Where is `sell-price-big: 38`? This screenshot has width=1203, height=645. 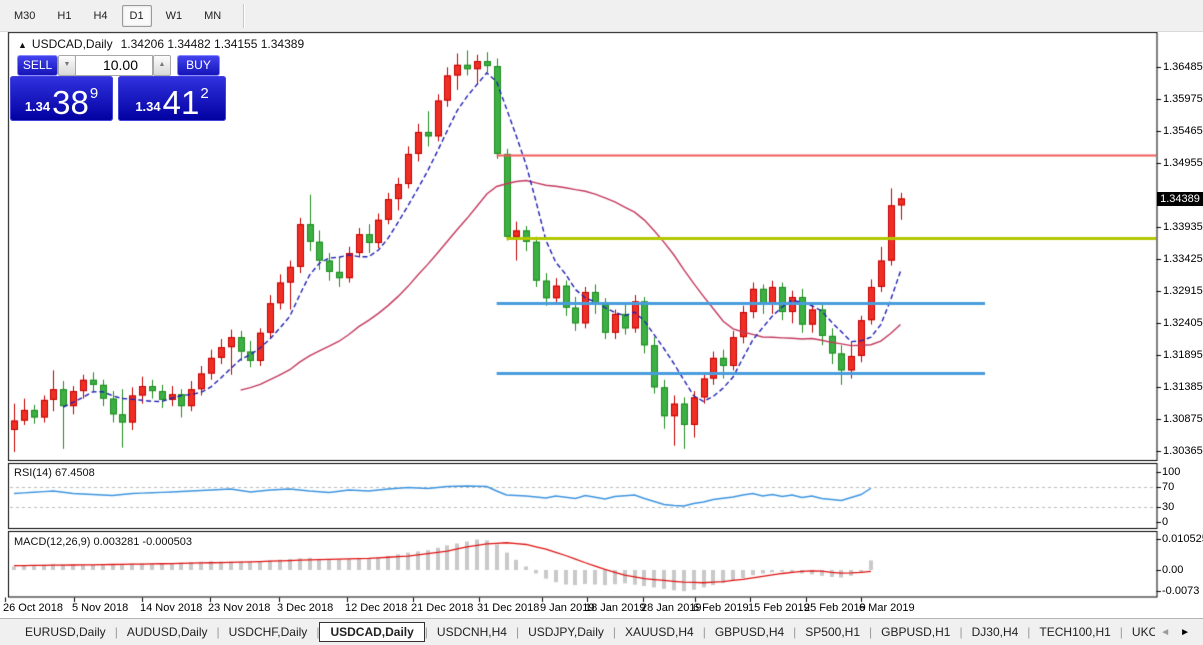 sell-price-big: 38 is located at coordinates (70, 102).